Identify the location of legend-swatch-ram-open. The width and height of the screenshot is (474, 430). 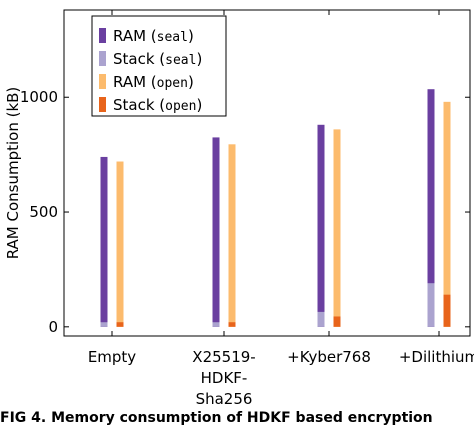
(102, 81).